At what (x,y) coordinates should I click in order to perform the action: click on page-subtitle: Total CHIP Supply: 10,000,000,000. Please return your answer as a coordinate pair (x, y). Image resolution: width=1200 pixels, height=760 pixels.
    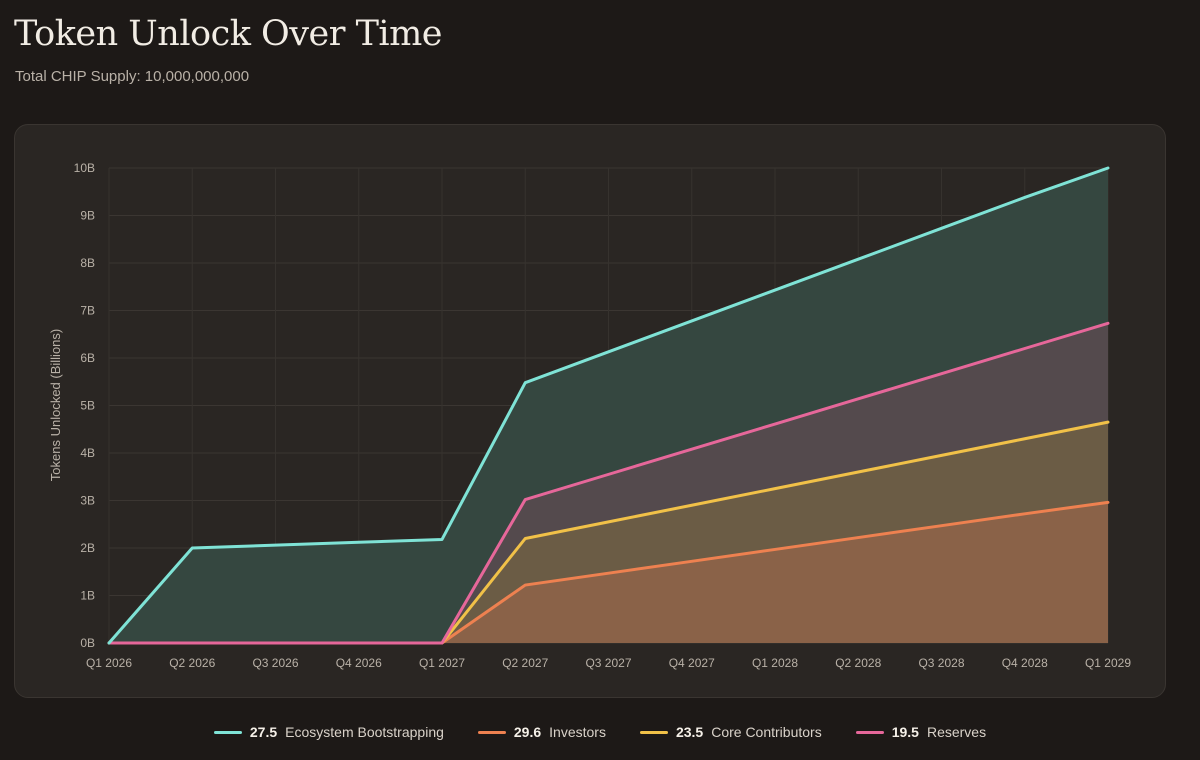
    Looking at the image, I should click on (132, 76).